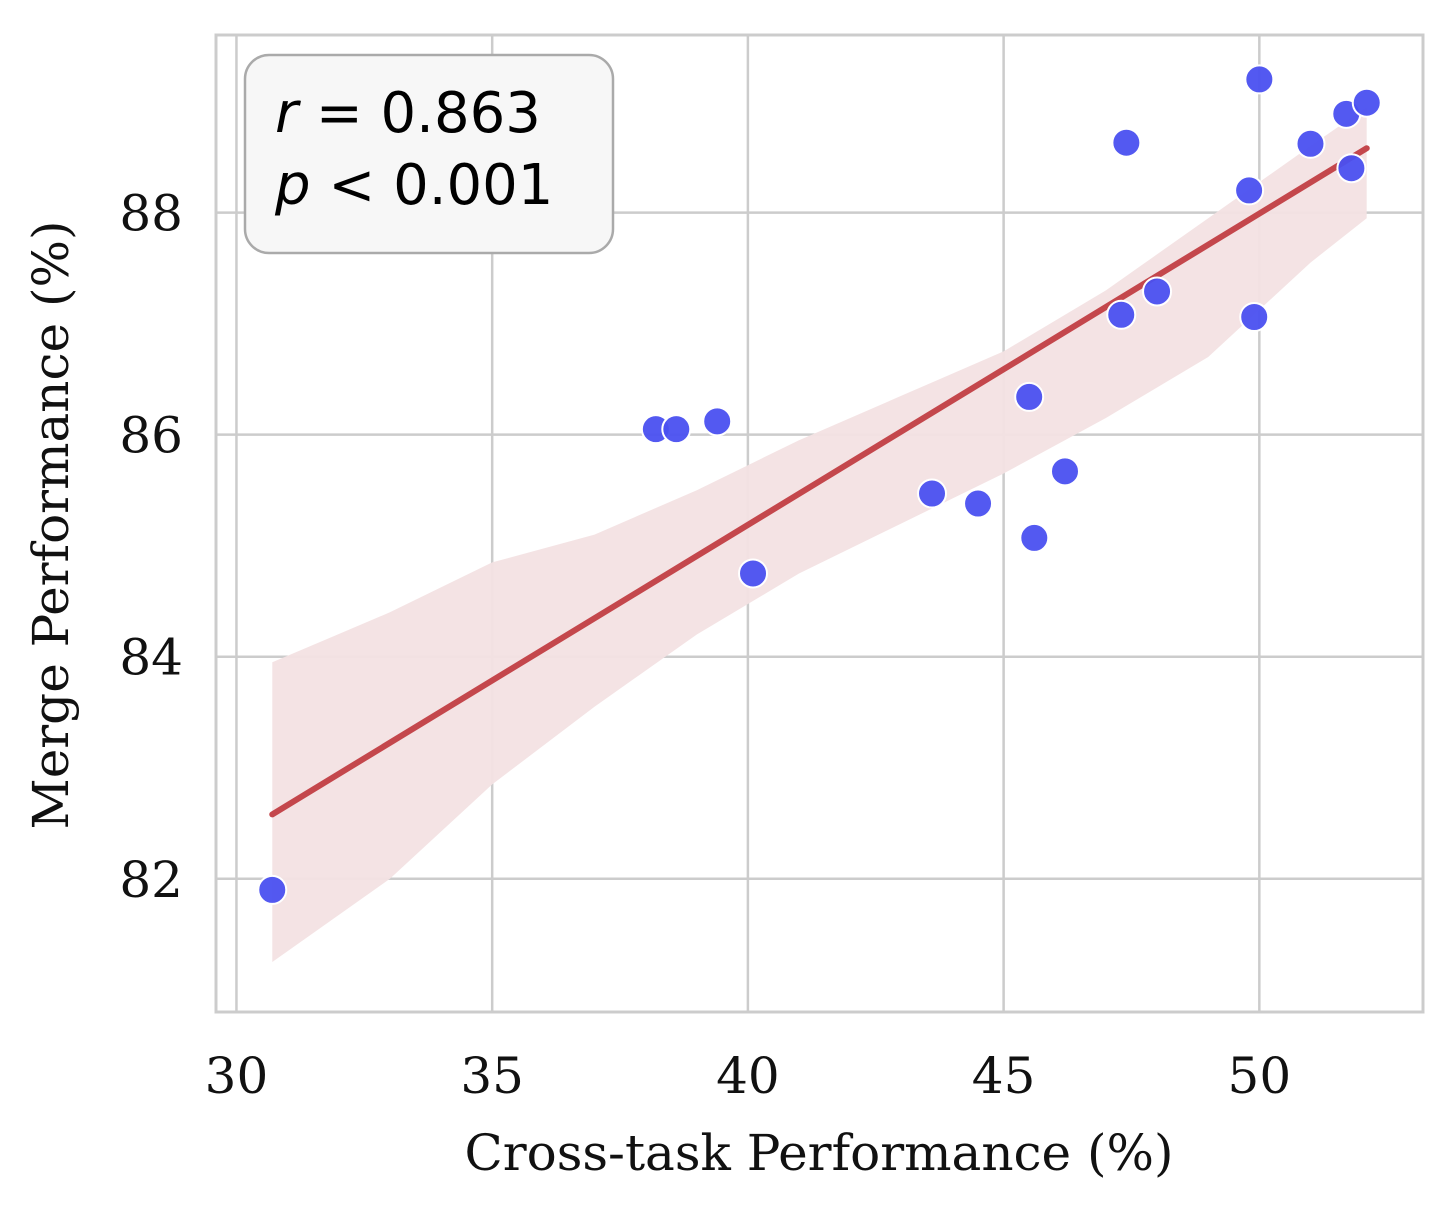  I want to click on correlation-annotation: r = 0.863 p < 0.001, so click(429, 154).